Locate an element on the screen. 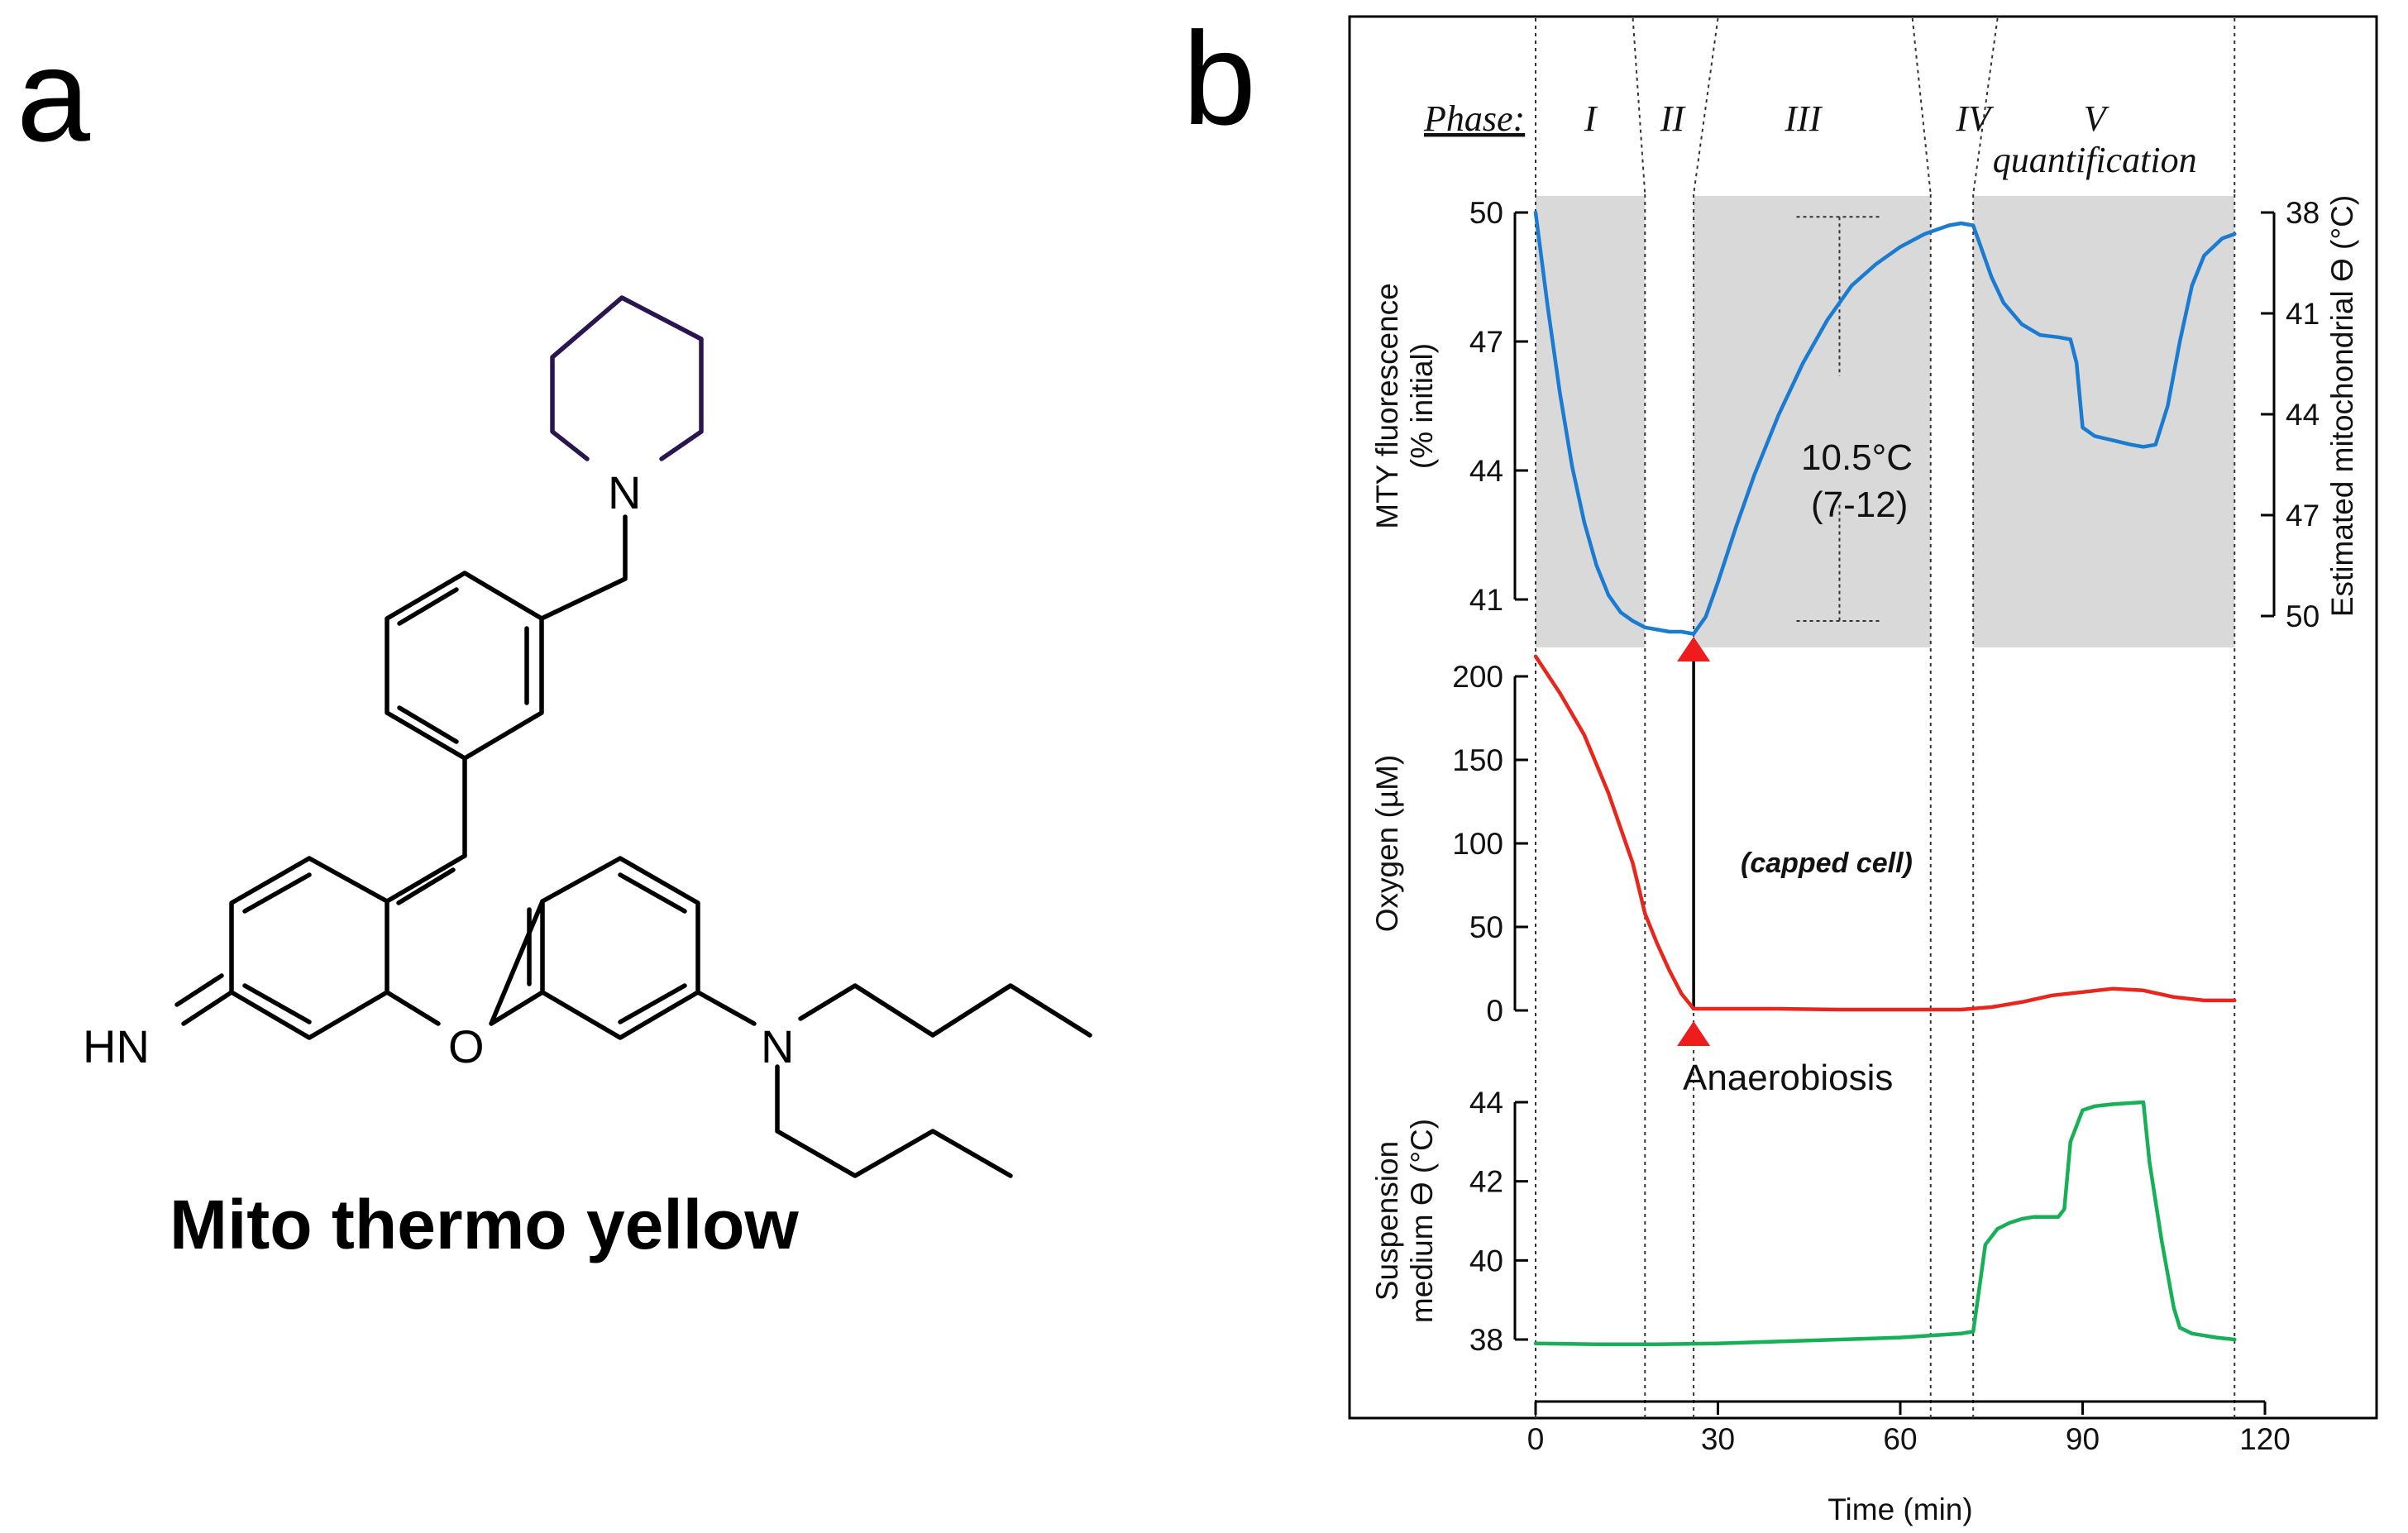  x-tick-label: 60 is located at coordinates (1900, 1439).